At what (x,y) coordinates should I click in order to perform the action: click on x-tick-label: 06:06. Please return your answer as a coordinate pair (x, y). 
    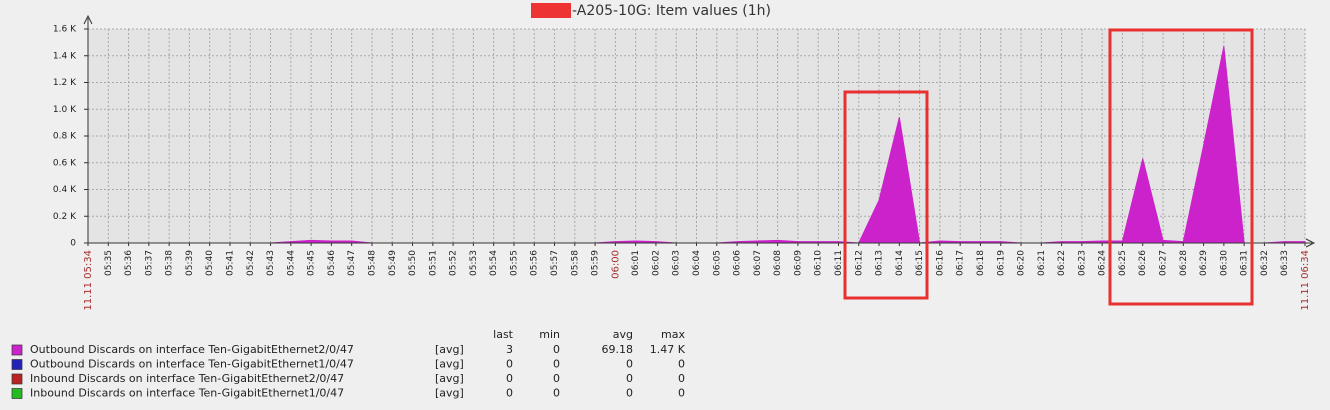
    Looking at the image, I should click on (738, 263).